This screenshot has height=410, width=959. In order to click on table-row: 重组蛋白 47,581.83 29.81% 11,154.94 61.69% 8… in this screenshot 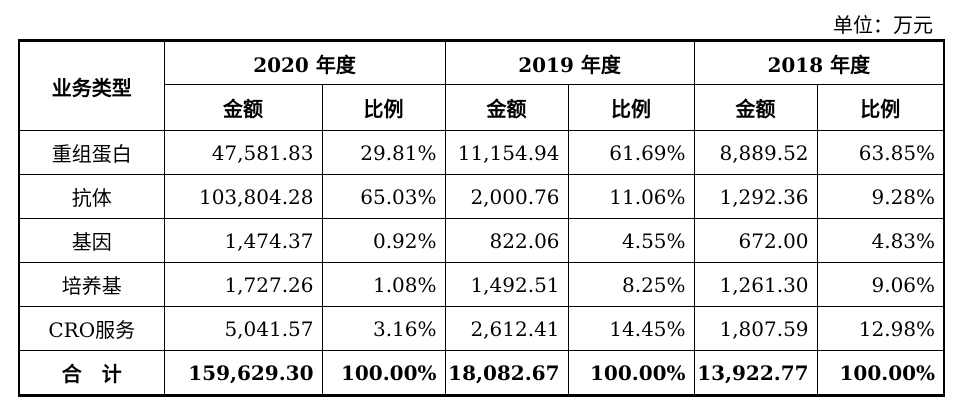, I will do `click(481, 152)`.